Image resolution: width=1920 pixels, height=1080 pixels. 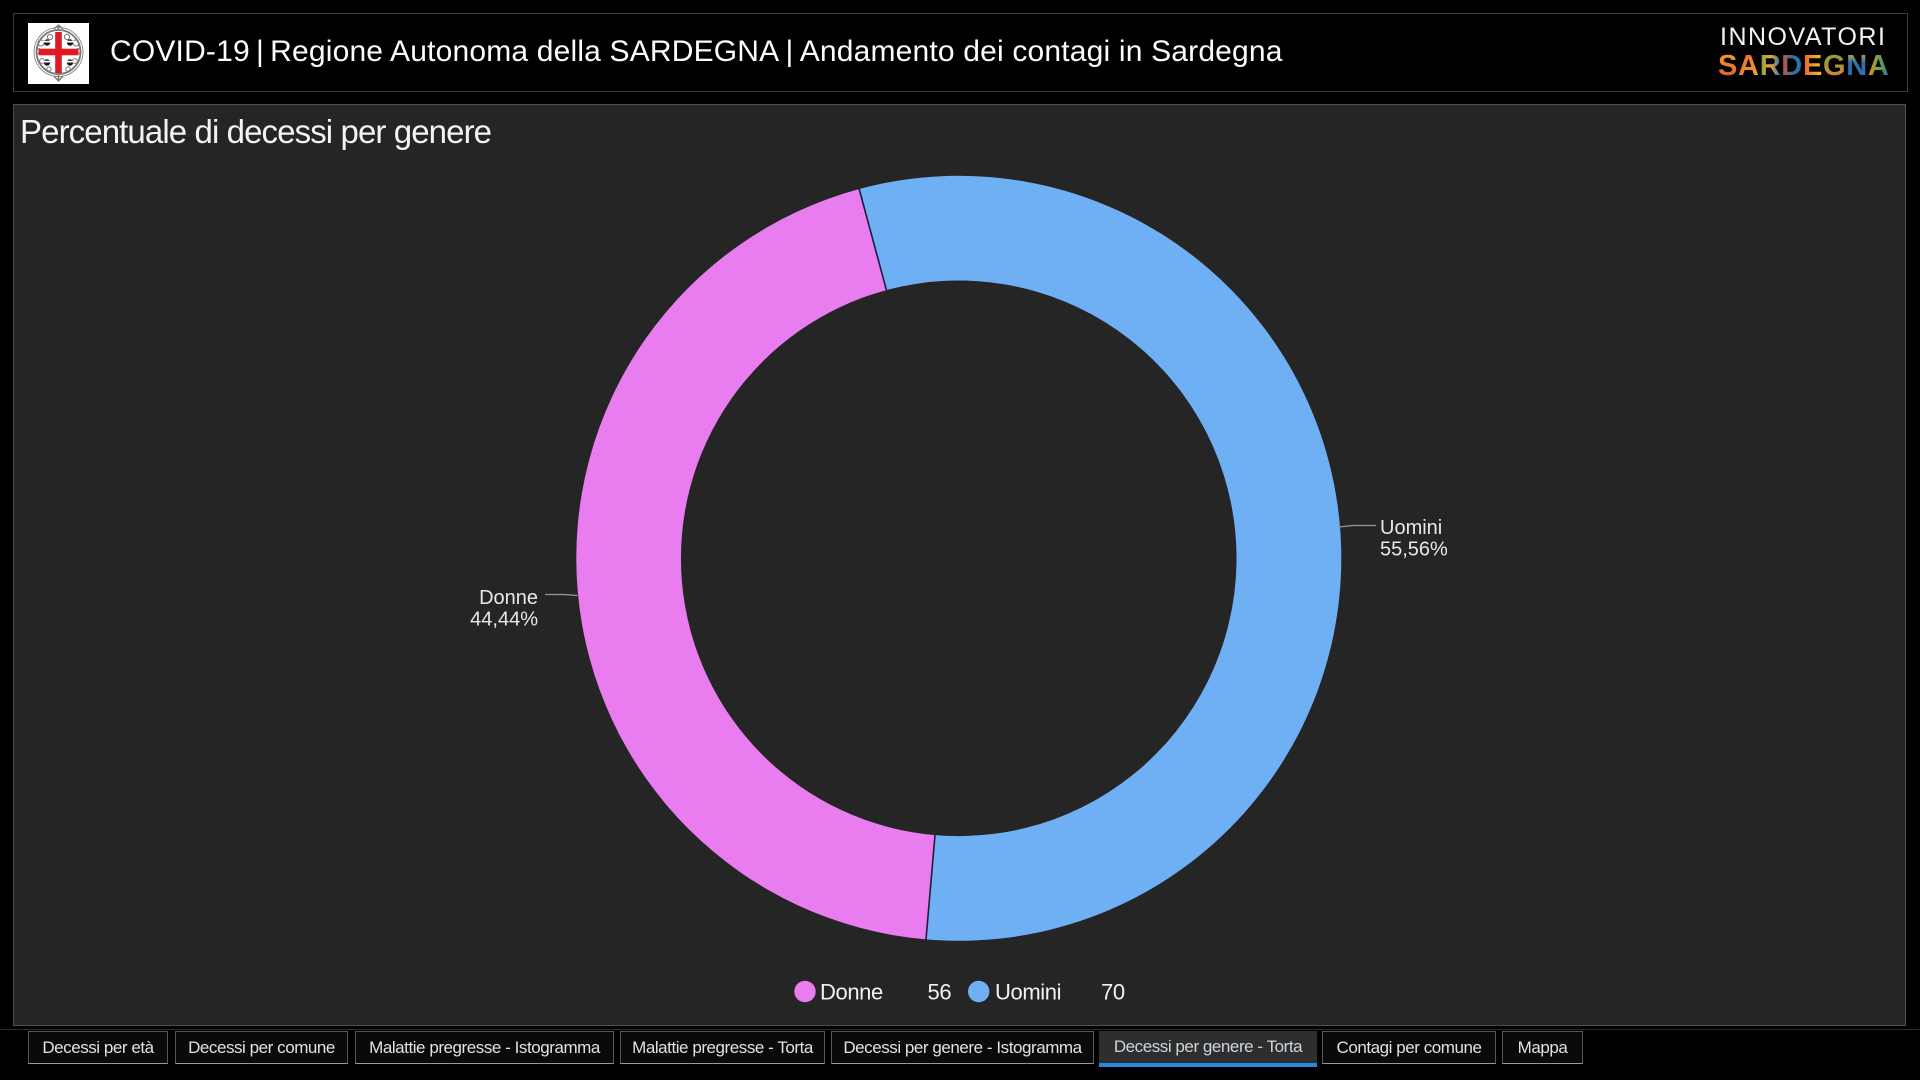 What do you see at coordinates (1834, 65) in the screenshot?
I see `svg-text: G` at bounding box center [1834, 65].